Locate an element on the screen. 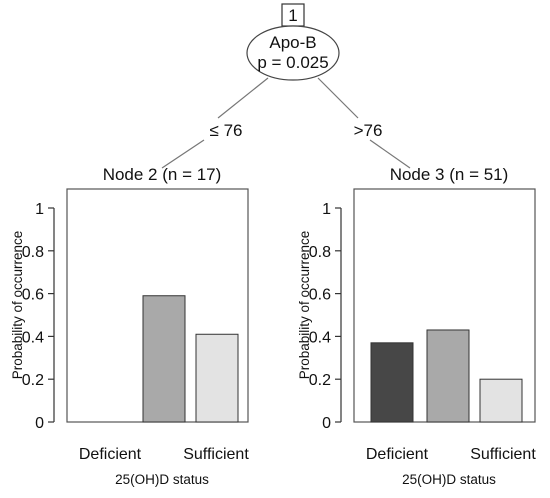 Image resolution: width=550 pixels, height=498 pixels. node-3-bar-sufficient is located at coordinates (501, 400).